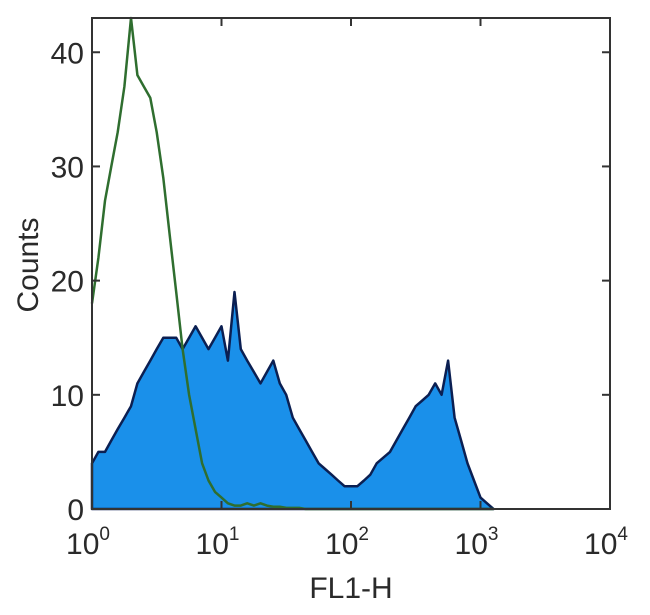 The height and width of the screenshot is (615, 650). I want to click on y-tick-label: 30, so click(67, 167).